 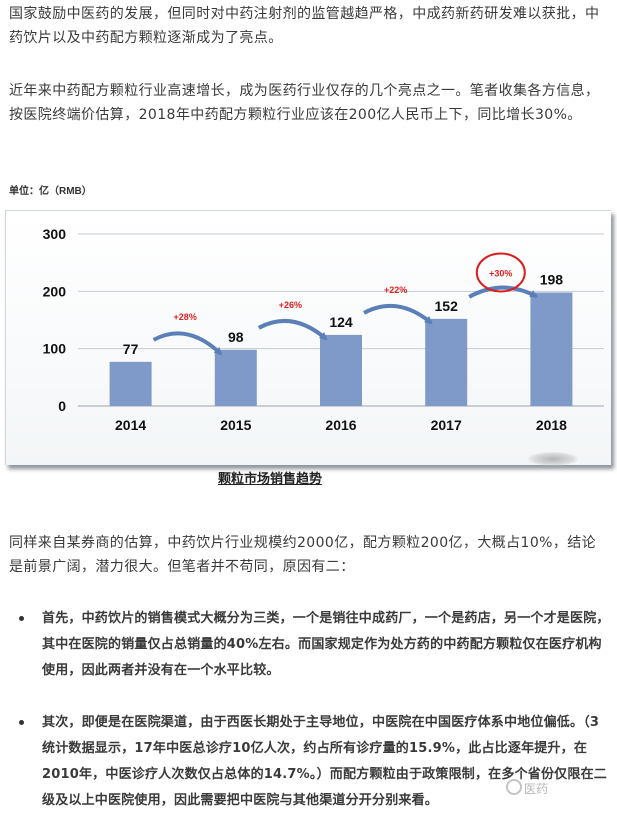 What do you see at coordinates (131, 349) in the screenshot?
I see `data-label: 77` at bounding box center [131, 349].